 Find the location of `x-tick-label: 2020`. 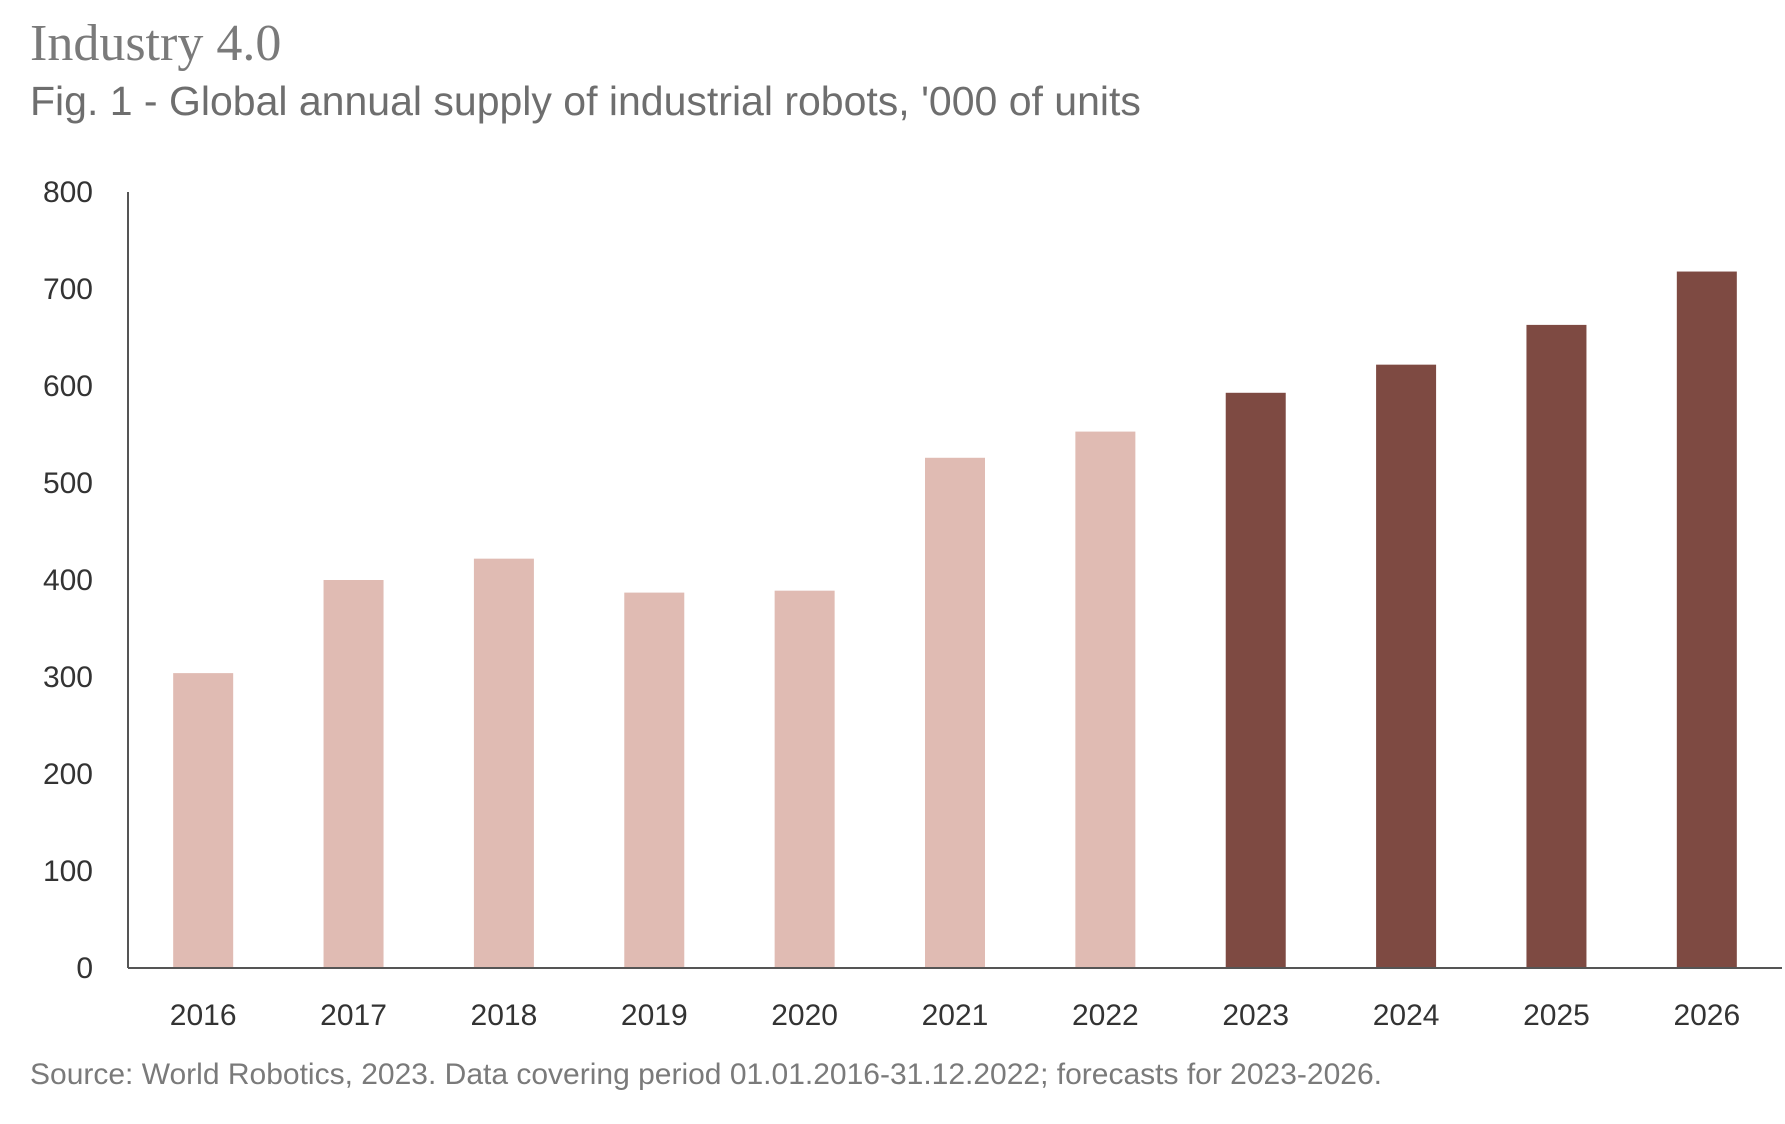

x-tick-label: 2020 is located at coordinates (804, 1015).